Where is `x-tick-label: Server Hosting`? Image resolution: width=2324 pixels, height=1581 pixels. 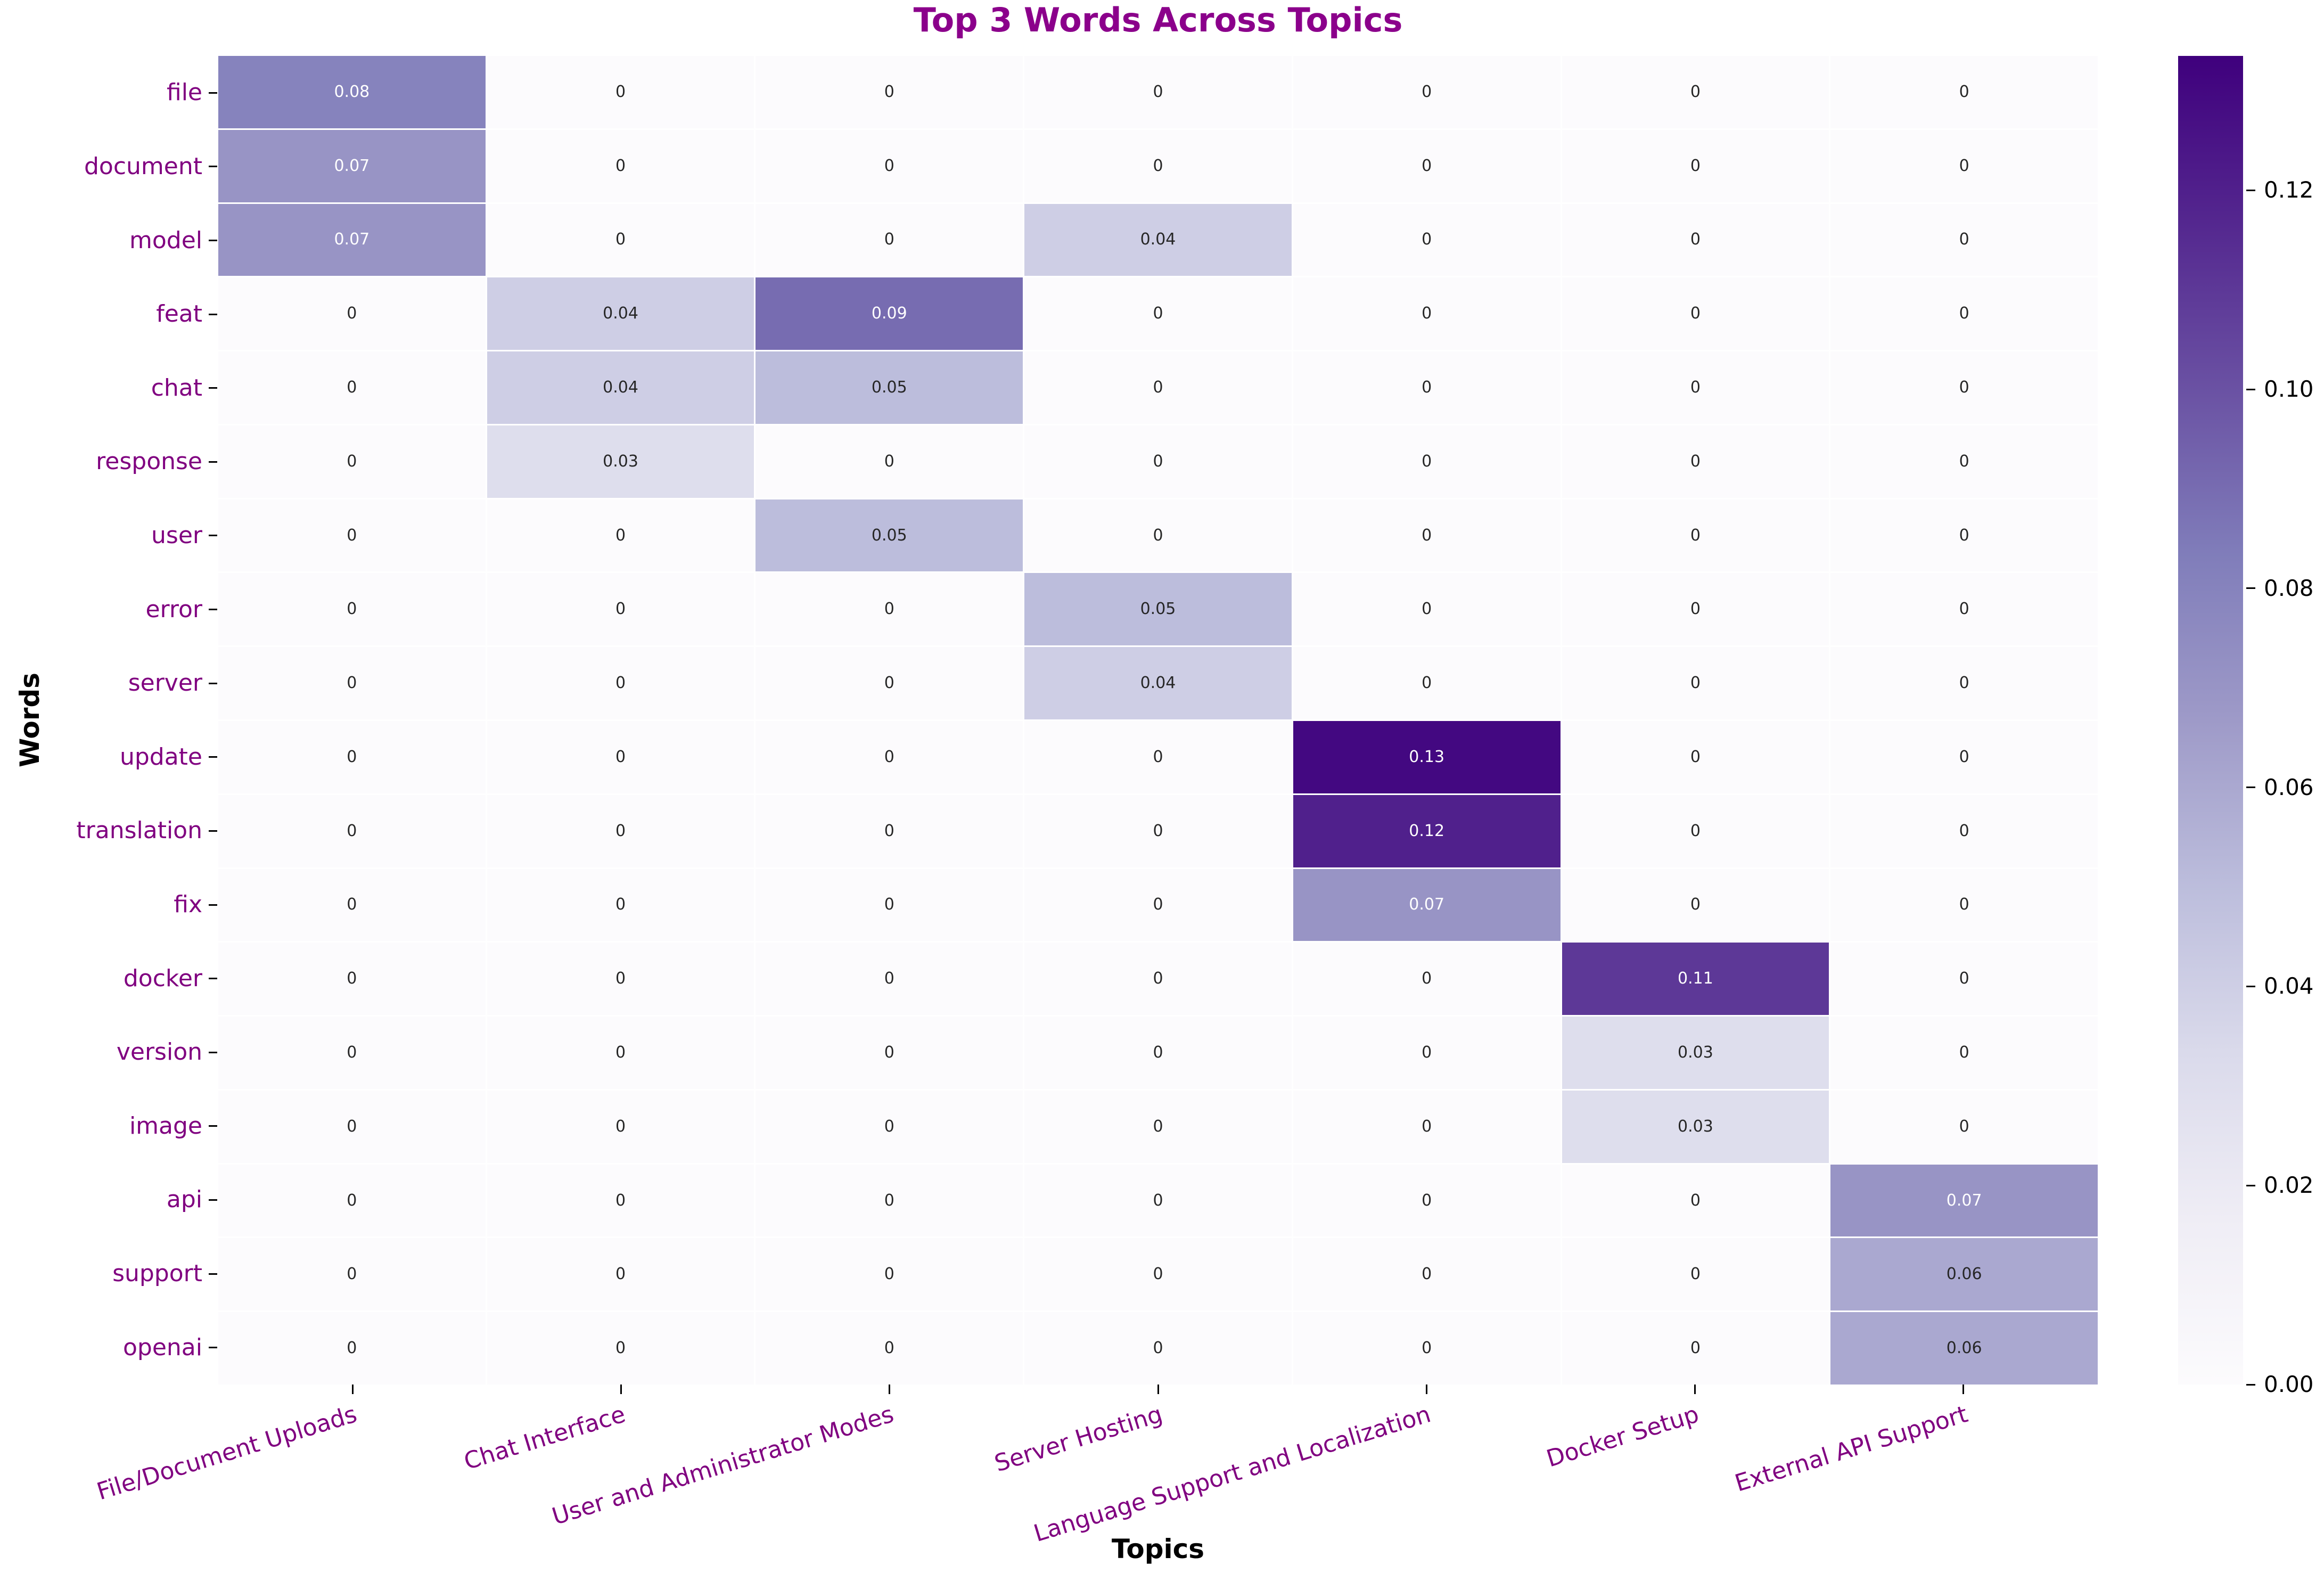
x-tick-label: Server Hosting is located at coordinates (1078, 1439).